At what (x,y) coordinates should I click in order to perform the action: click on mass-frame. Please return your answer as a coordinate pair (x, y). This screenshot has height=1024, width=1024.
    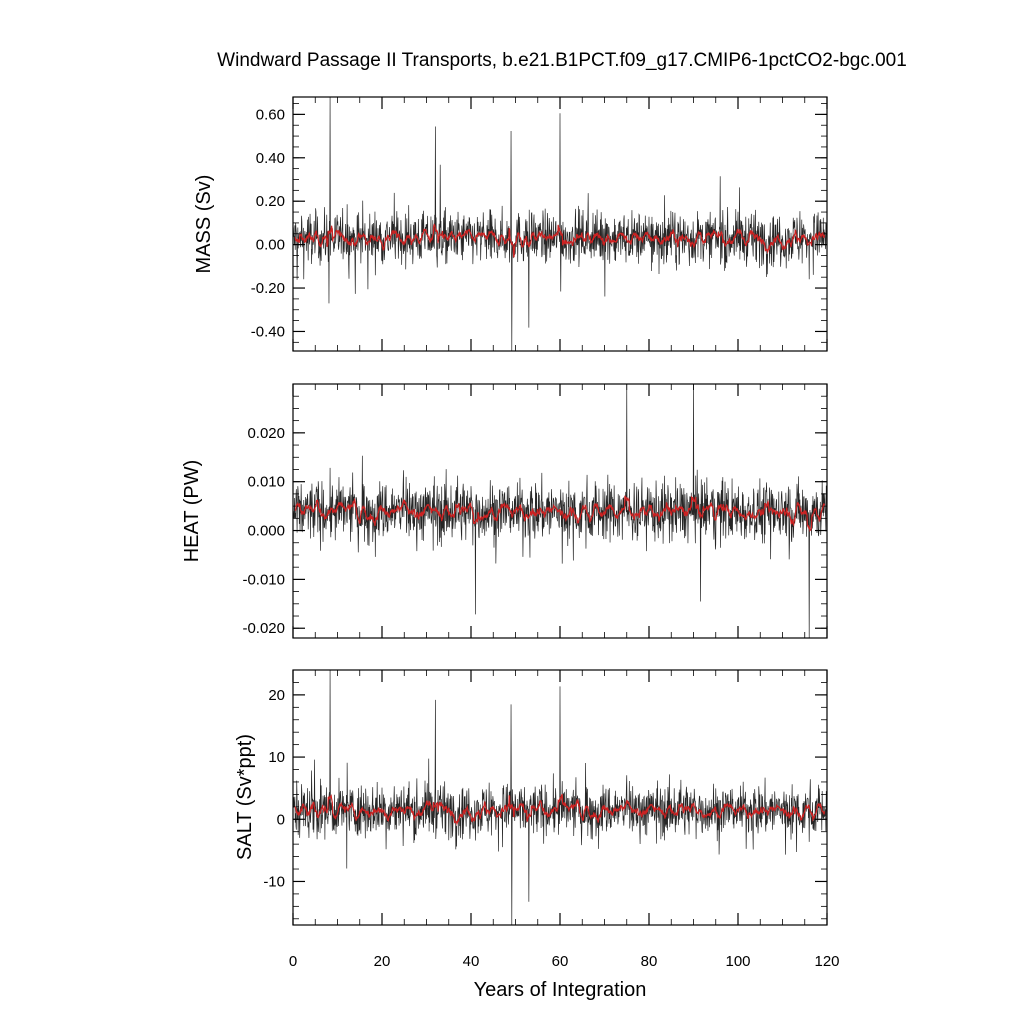
    Looking at the image, I should click on (560, 224).